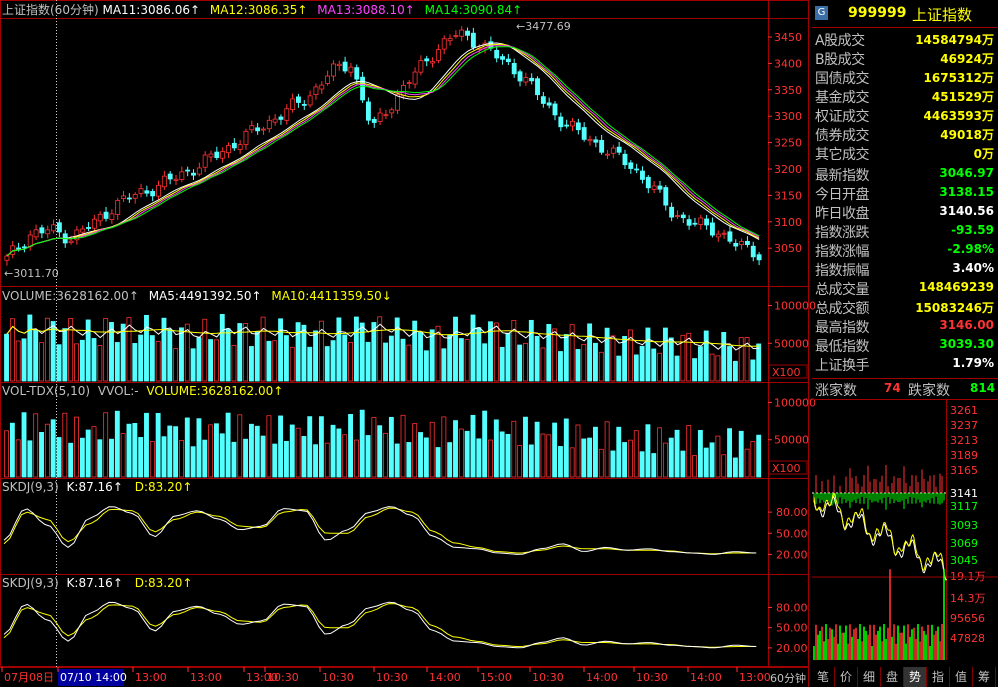  Describe the element at coordinates (970, 249) in the screenshot. I see `info-value: -2.98%` at that location.